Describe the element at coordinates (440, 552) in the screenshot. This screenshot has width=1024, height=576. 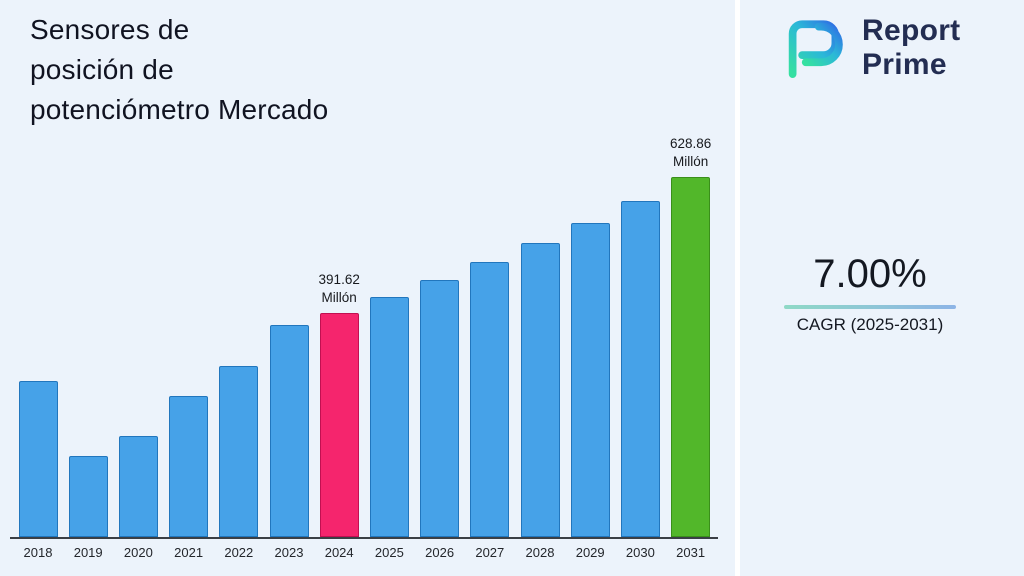
I see `x-tick-2026: 2026` at that location.